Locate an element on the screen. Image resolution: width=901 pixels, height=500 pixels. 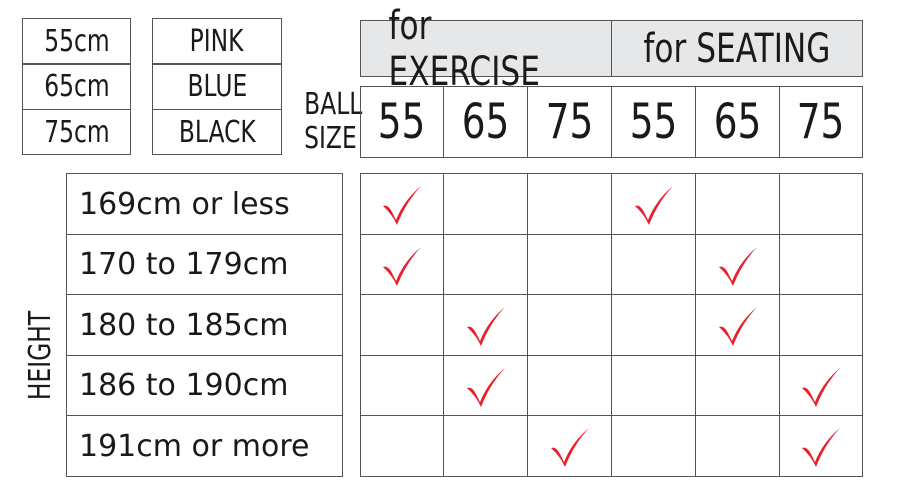
height-row-label-text: 186 to 190cm is located at coordinates (184, 385).